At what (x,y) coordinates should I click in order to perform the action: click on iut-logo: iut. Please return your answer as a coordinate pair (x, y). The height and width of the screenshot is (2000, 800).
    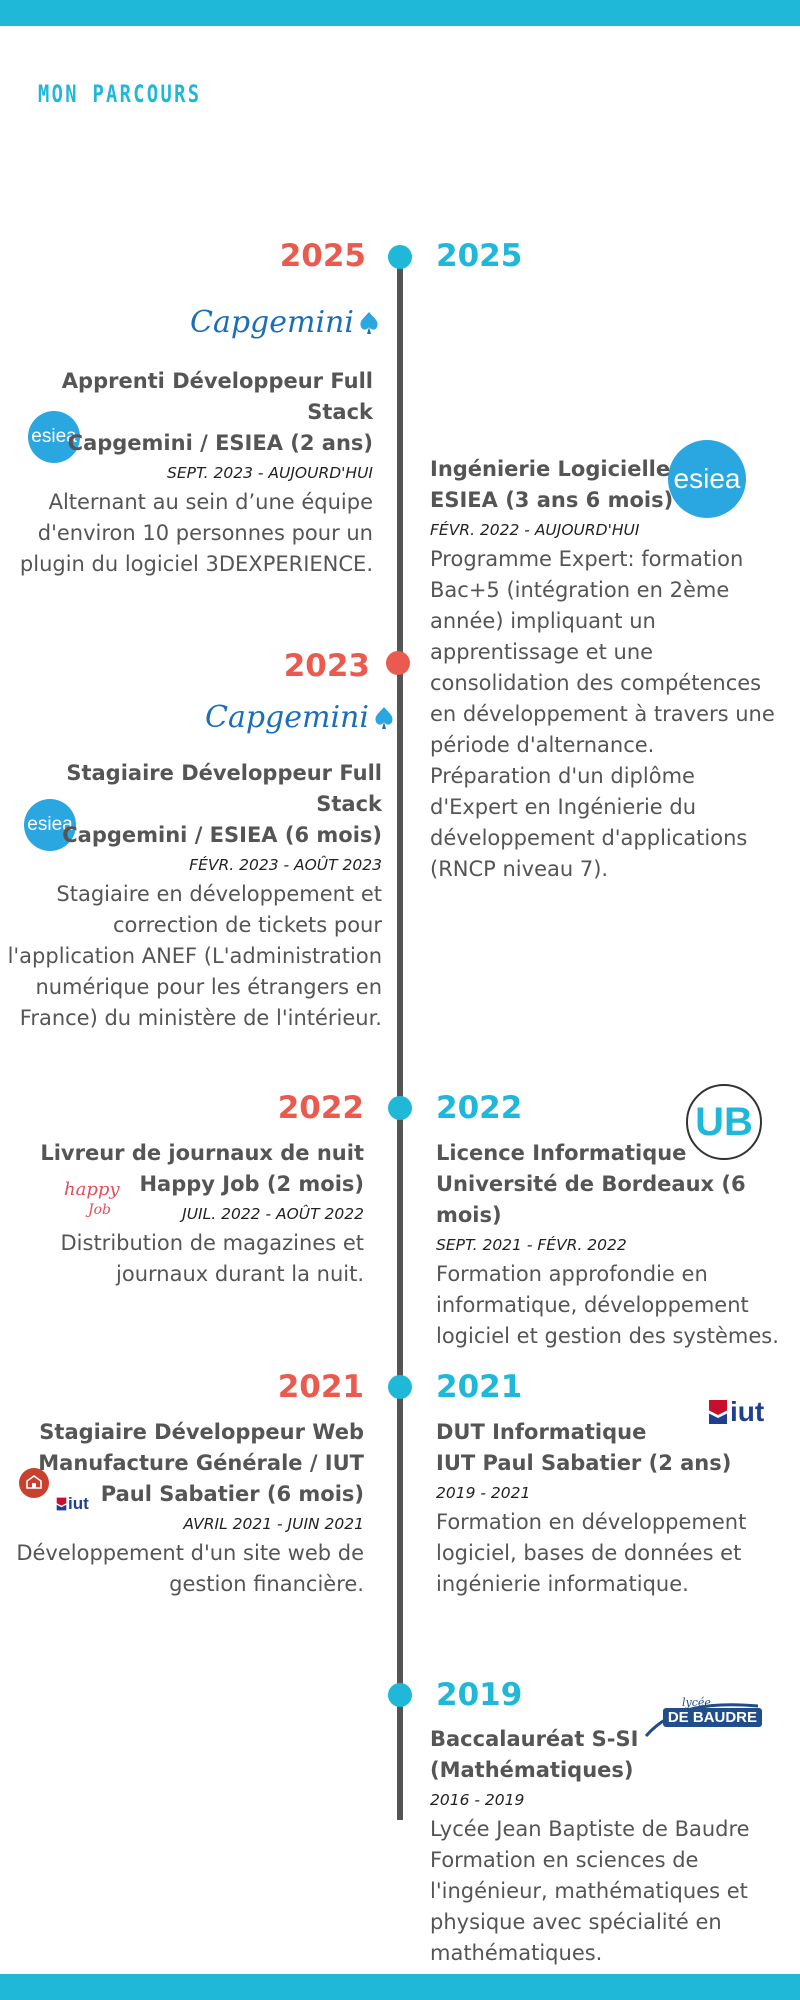
    Looking at the image, I should click on (735, 1412).